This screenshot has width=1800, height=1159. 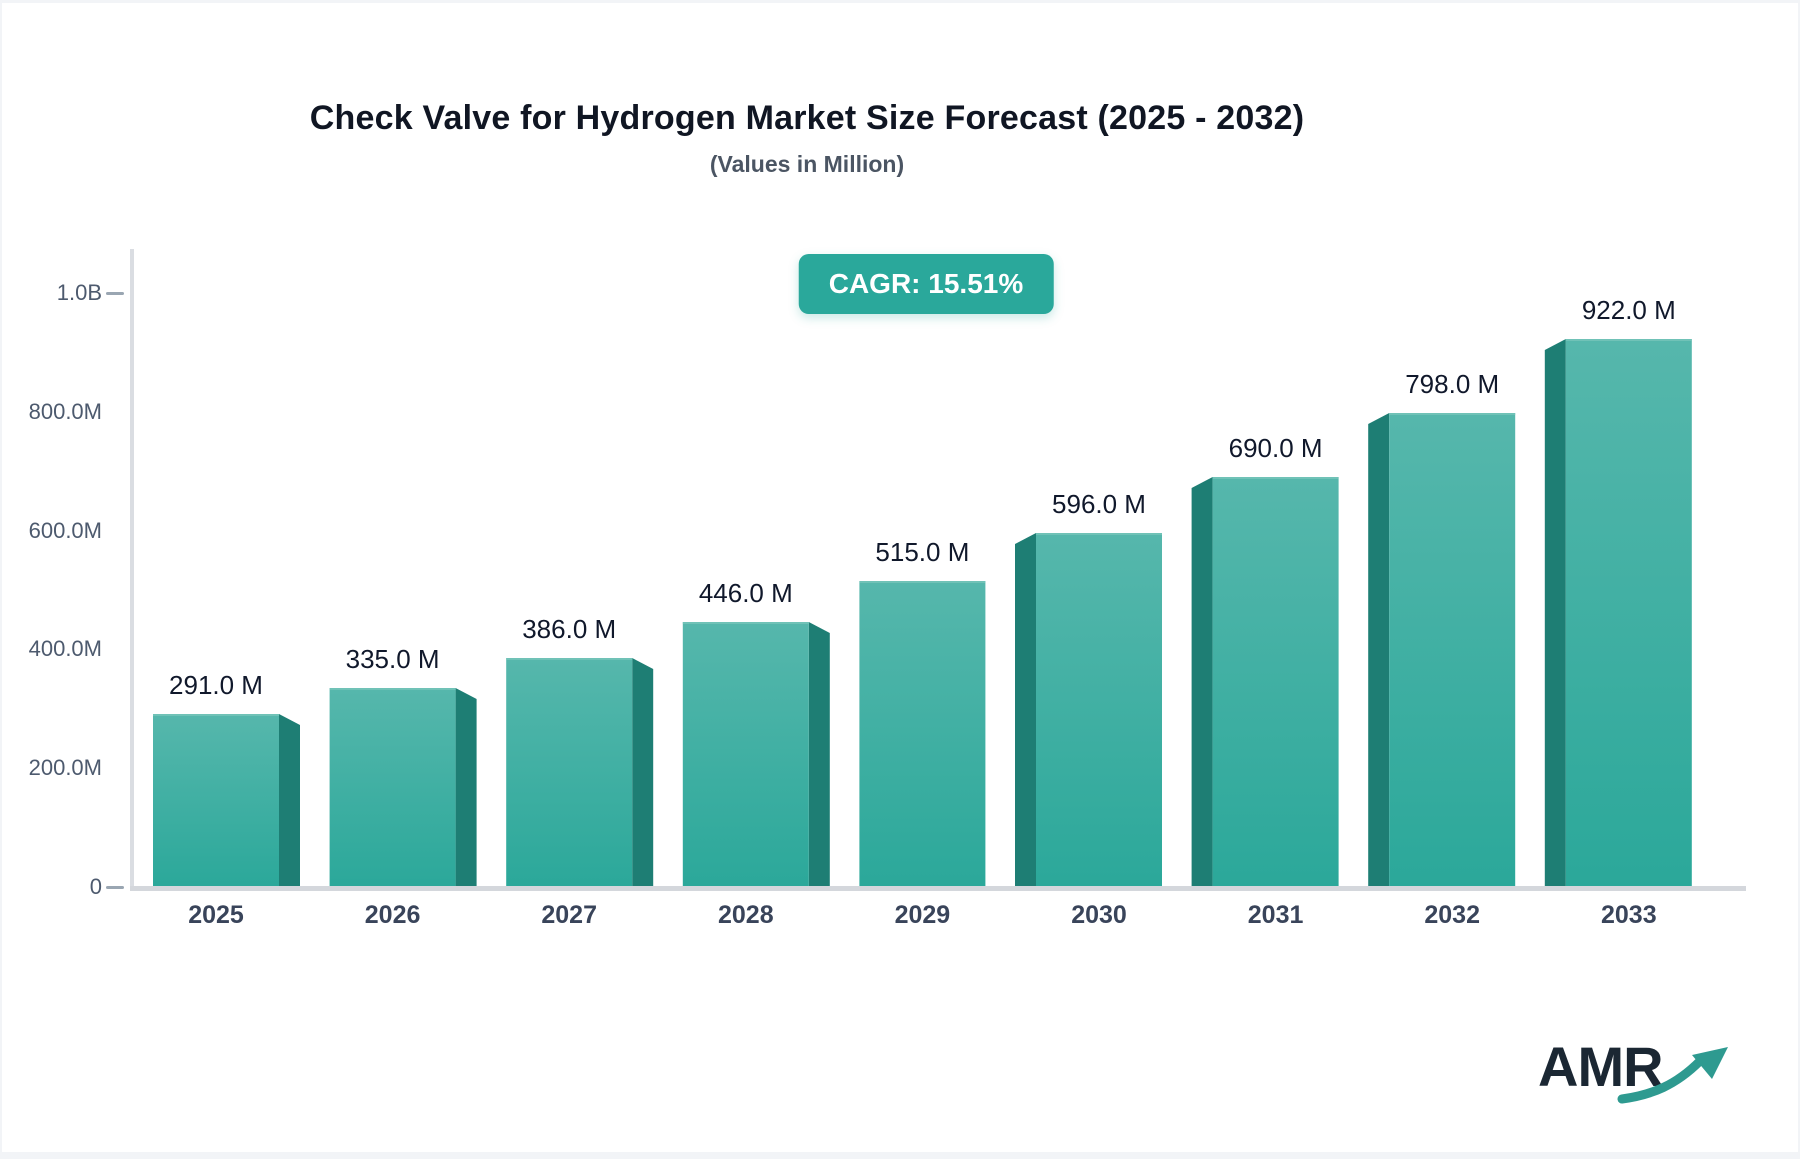 I want to click on amr-logo: AMR, so click(x=1643, y=1081).